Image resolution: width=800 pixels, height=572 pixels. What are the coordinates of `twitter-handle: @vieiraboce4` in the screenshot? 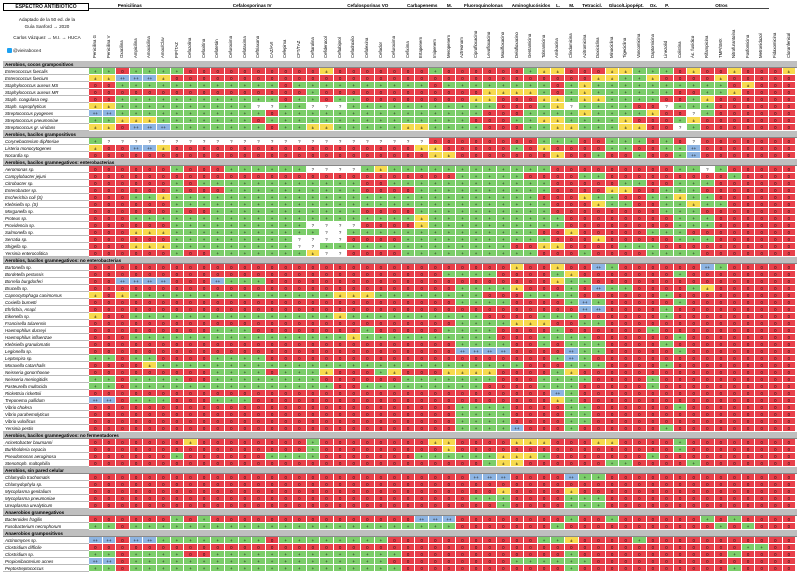 It's located at (24, 51).